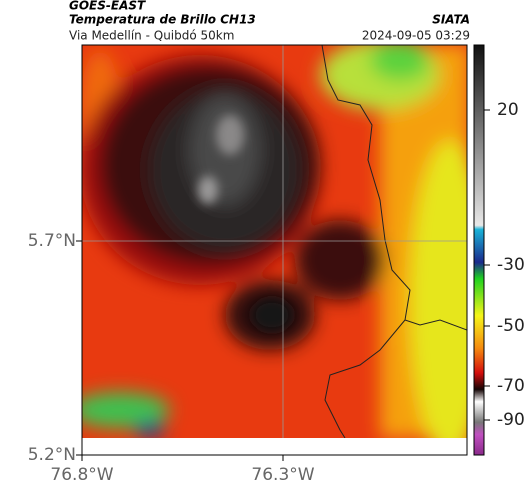  What do you see at coordinates (511, 386) in the screenshot?
I see `colorbar-tick-label: -70` at bounding box center [511, 386].